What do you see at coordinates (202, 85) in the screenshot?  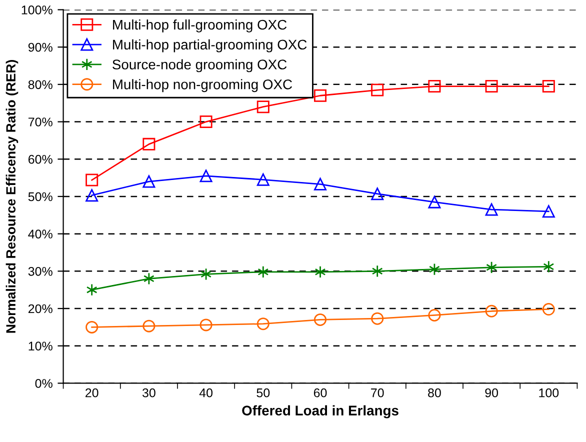 I see `legend-label: Multi-hop non-grooming OXC` at bounding box center [202, 85].